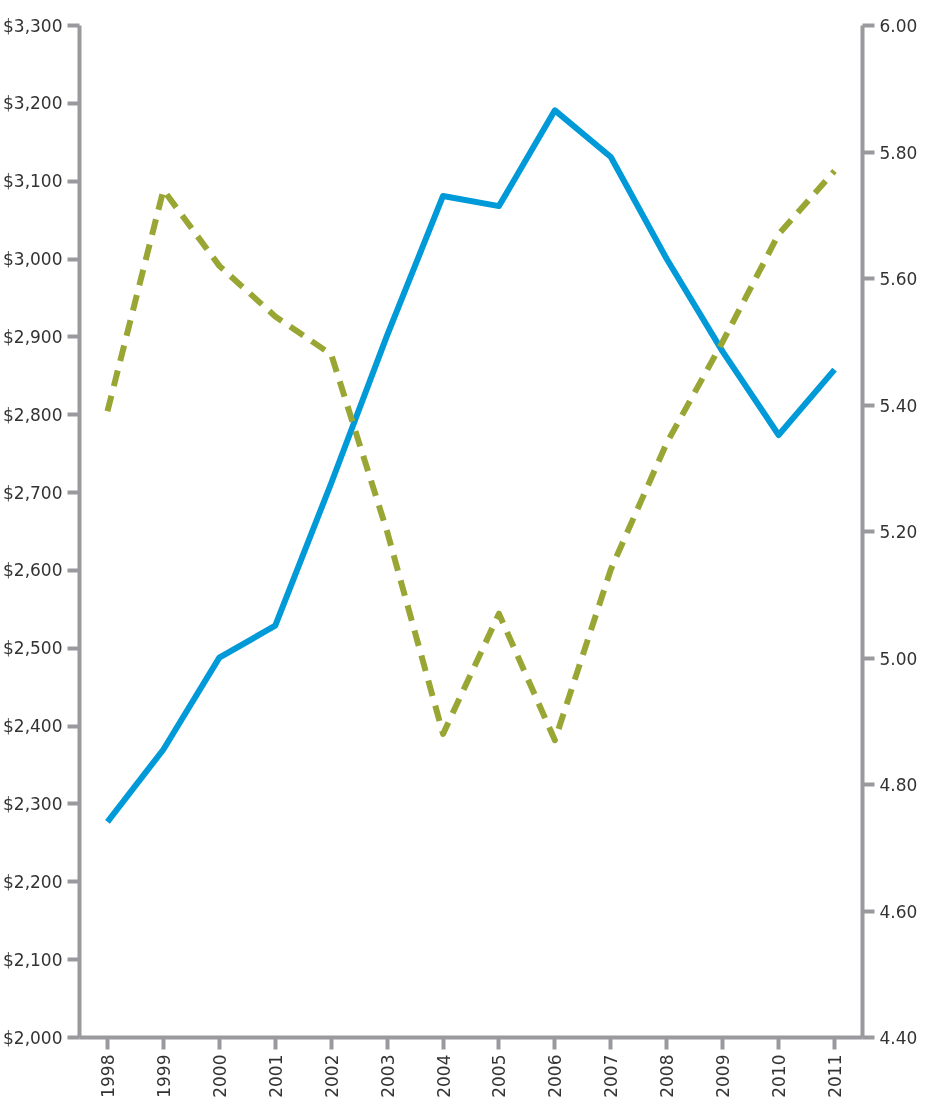  I want to click on y-tick-label: $2,500, so click(33, 648).